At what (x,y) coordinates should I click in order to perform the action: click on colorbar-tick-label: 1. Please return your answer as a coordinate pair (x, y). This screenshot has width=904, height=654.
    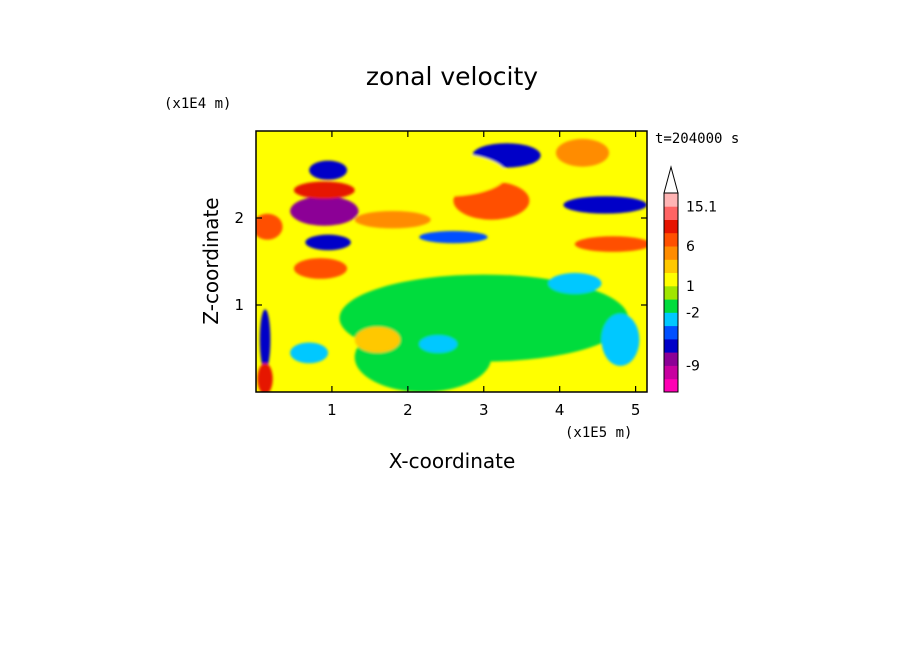
    Looking at the image, I should click on (690, 287).